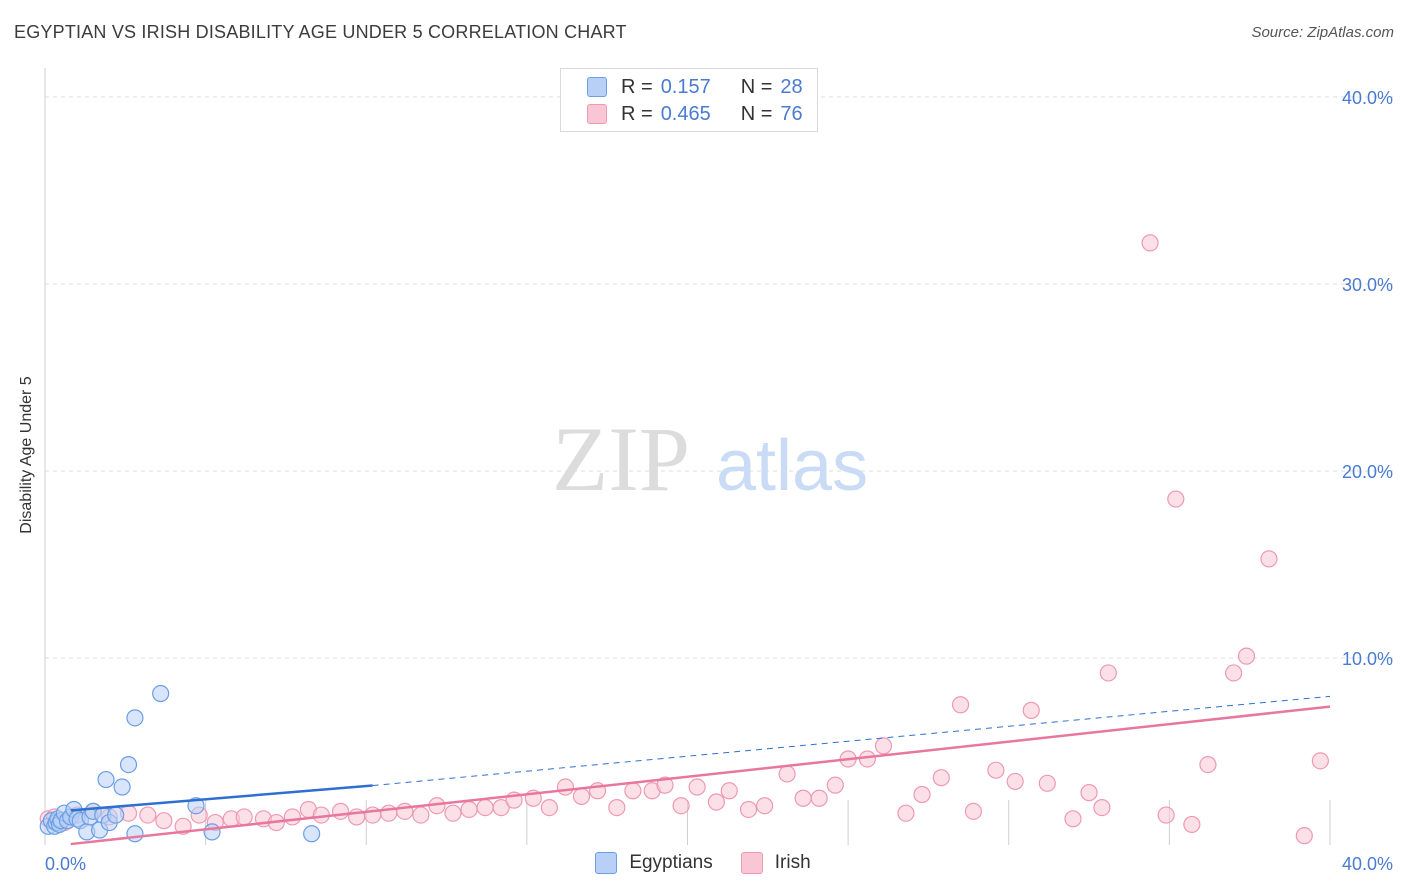  I want to click on x-tick-label: 40.0%, so click(1367, 864).